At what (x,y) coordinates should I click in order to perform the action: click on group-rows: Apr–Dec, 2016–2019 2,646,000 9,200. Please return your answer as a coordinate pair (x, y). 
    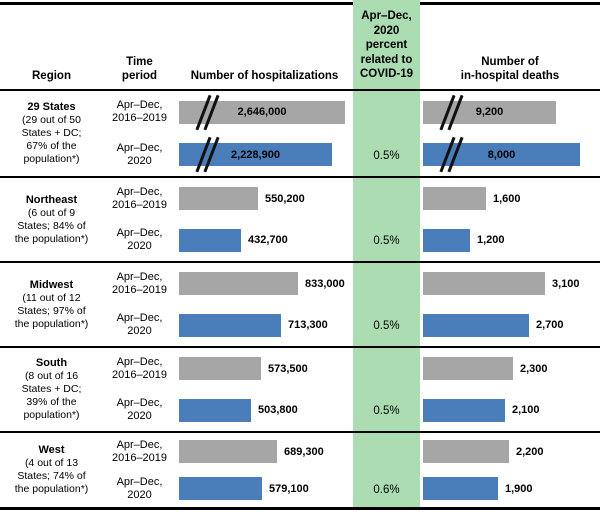
    Looking at the image, I should click on (351, 133).